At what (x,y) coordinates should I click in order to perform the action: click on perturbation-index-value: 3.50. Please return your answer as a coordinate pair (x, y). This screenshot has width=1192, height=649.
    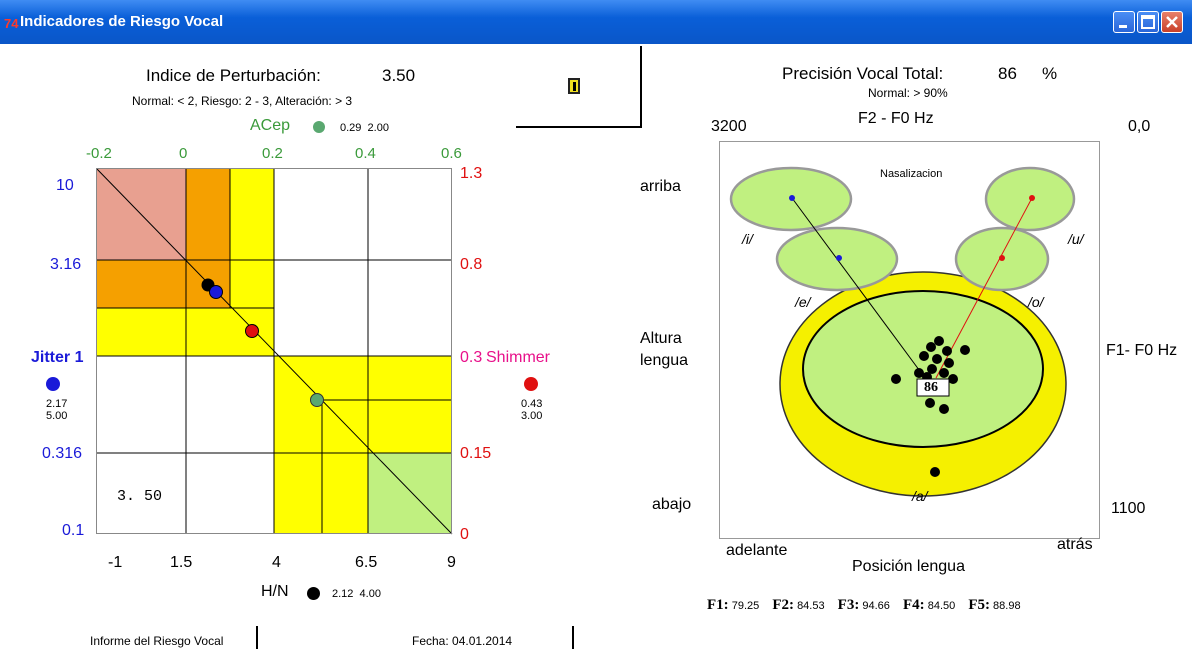
    Looking at the image, I should click on (399, 75).